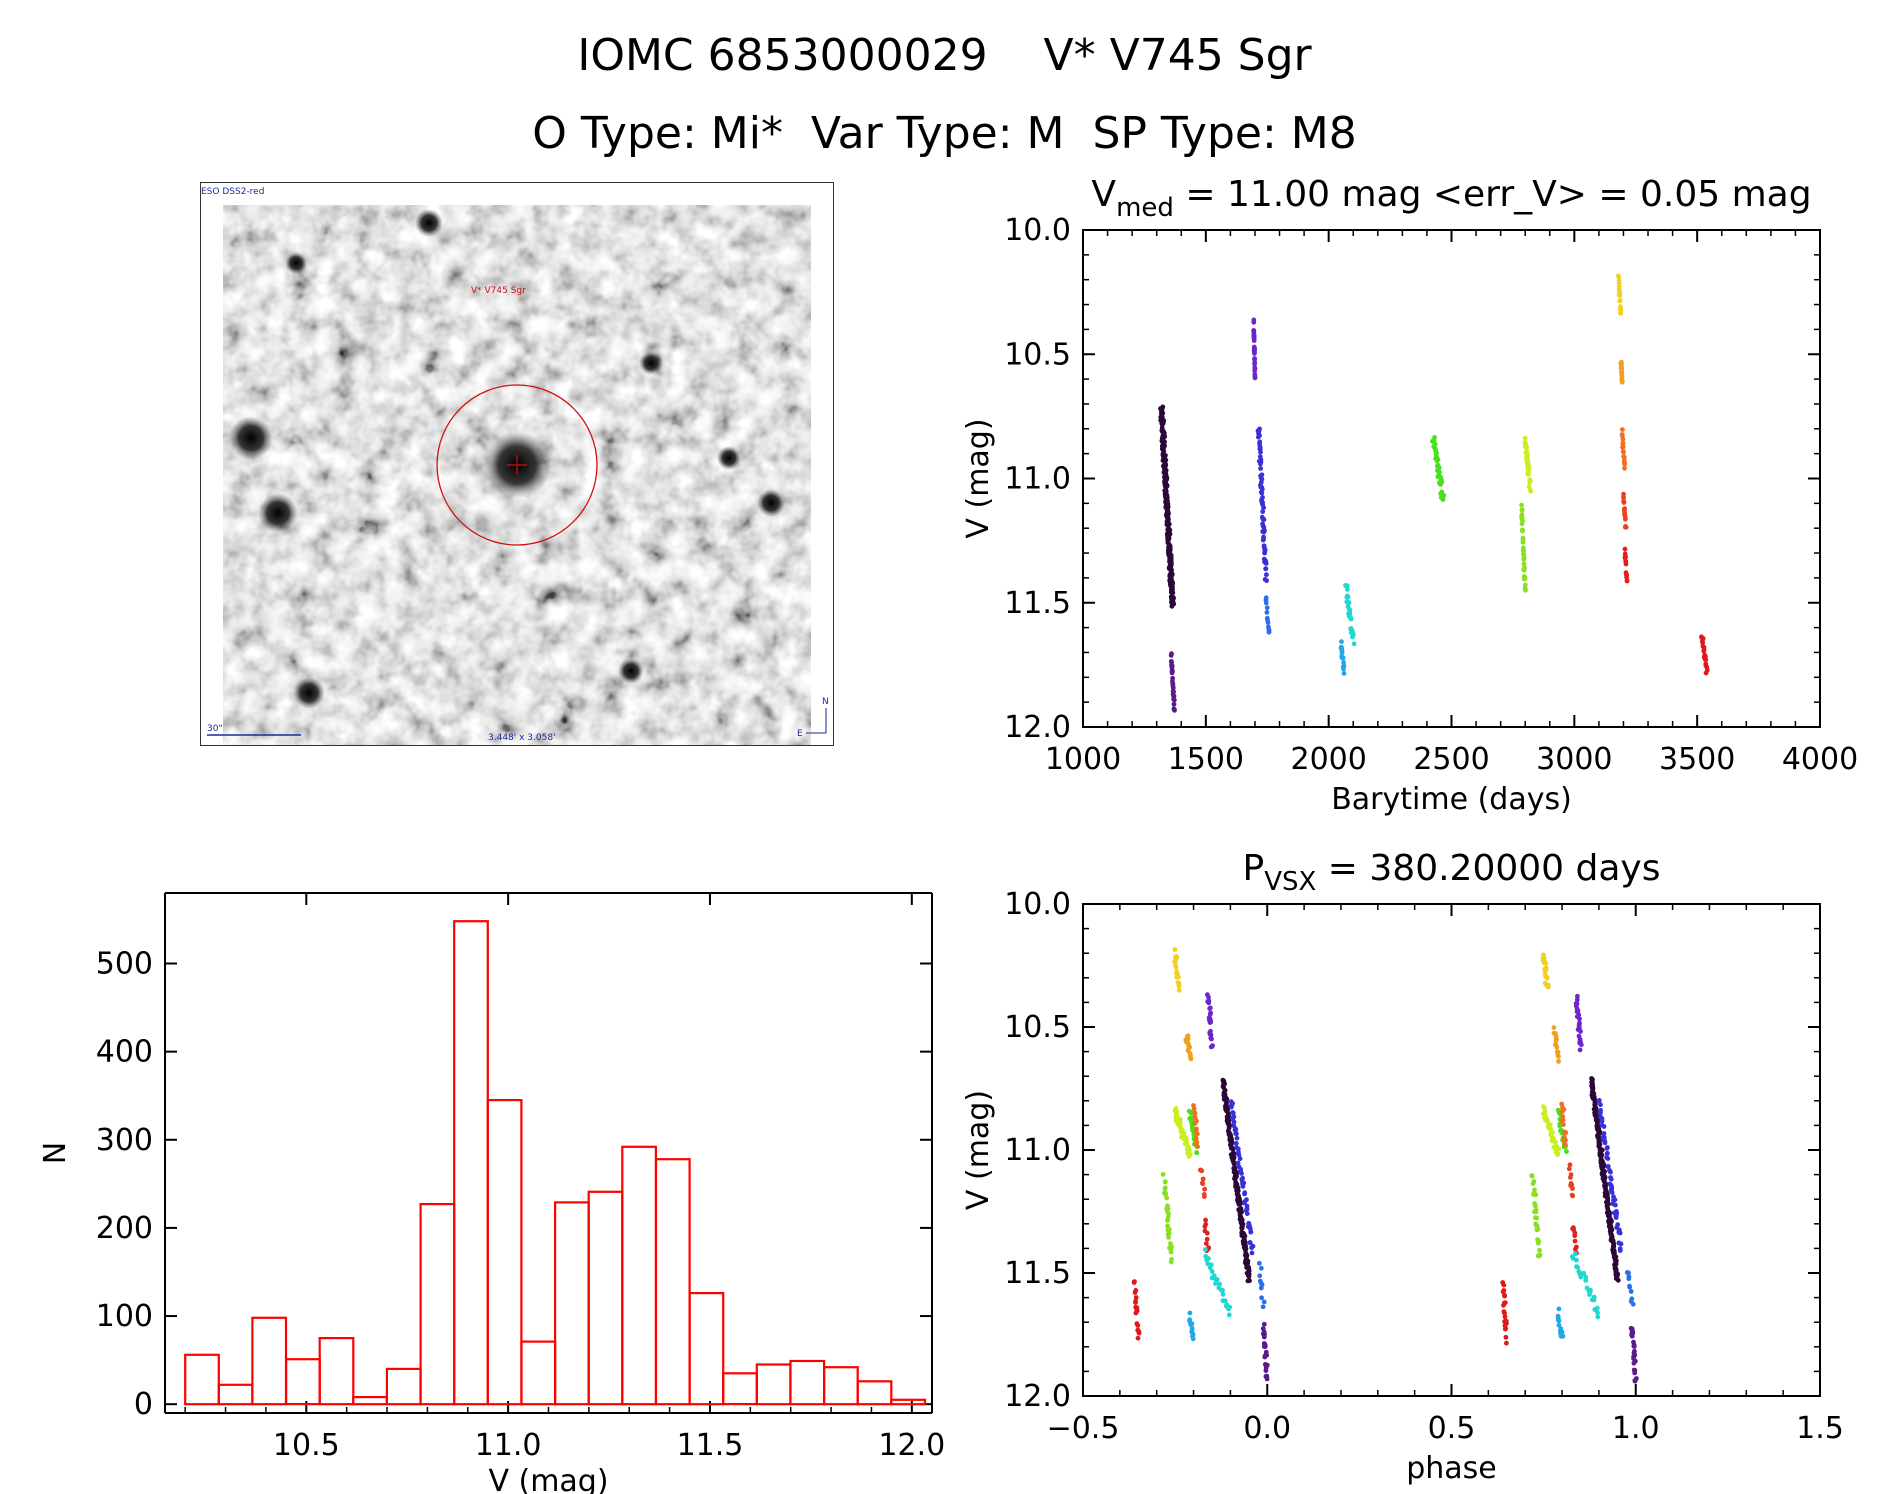 The height and width of the screenshot is (1494, 1889). Describe the element at coordinates (1083, 759) in the screenshot. I see `lightcurve-xtick-label: 1000` at that location.